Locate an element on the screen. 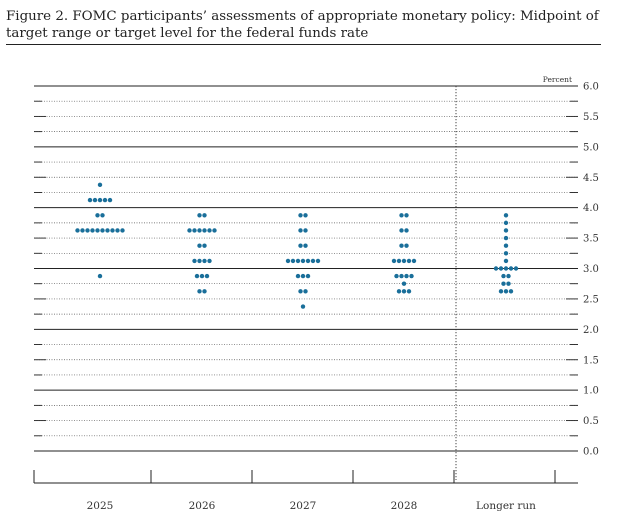 The height and width of the screenshot is (530, 636). title-rule is located at coordinates (303, 44).